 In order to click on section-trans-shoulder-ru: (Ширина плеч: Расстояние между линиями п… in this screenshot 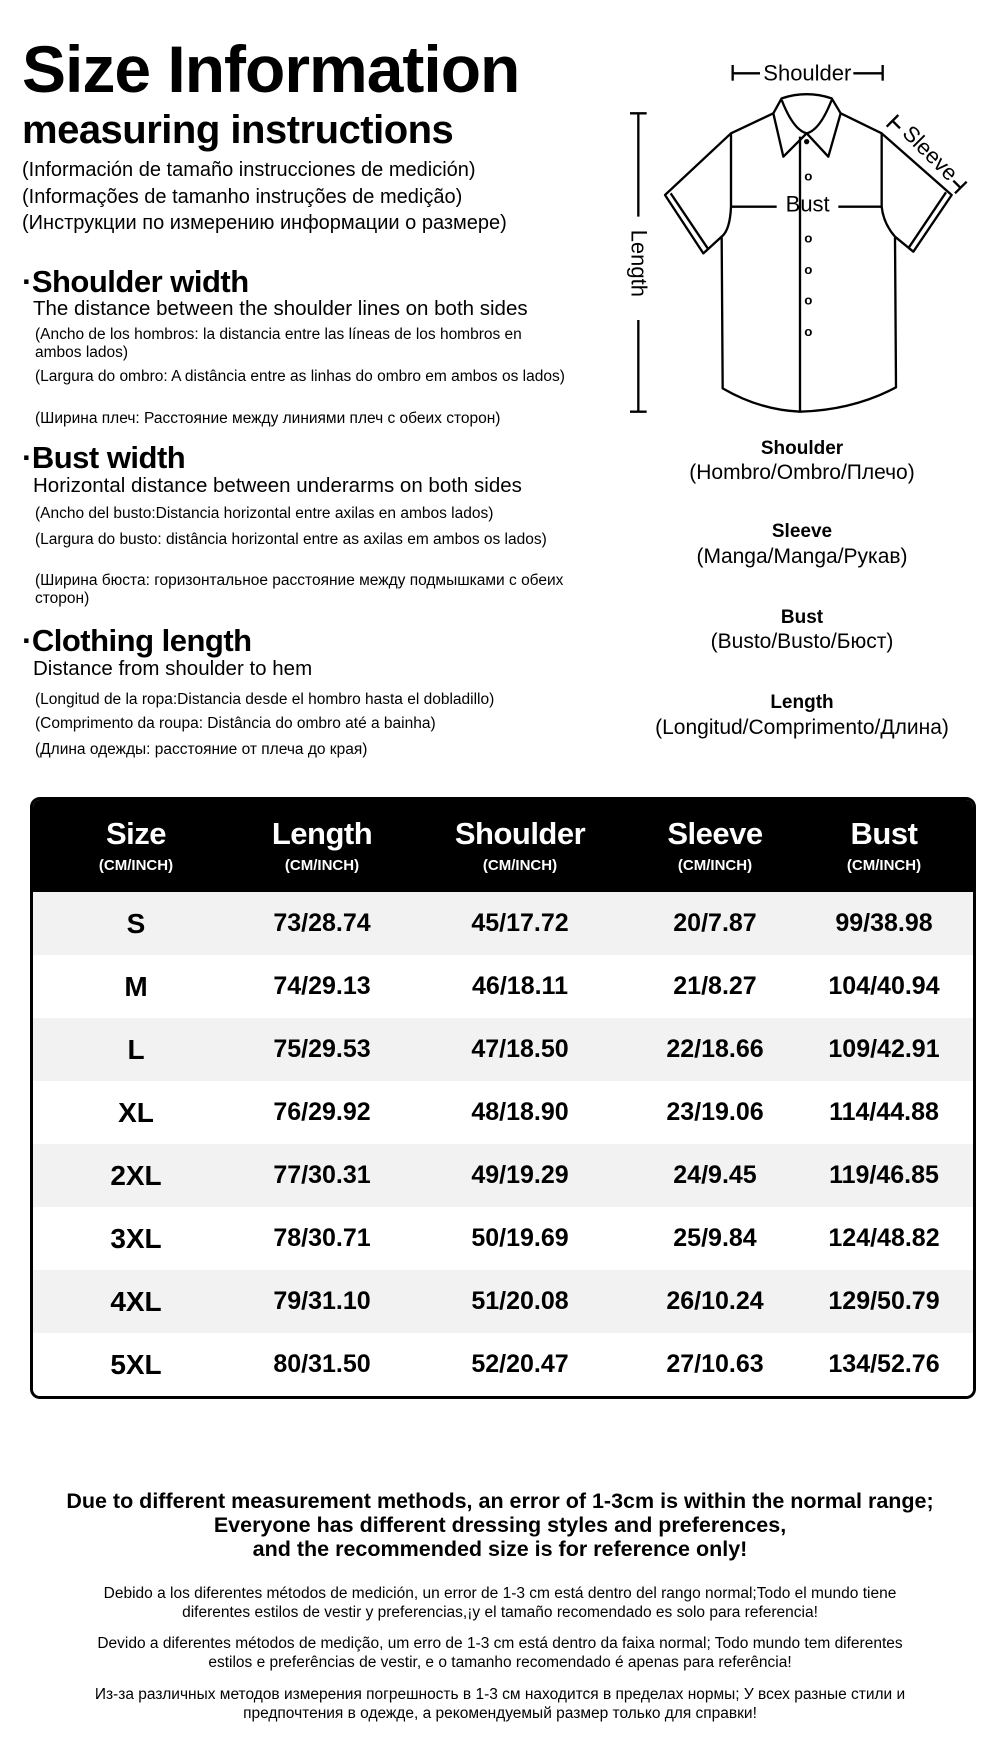, I will do `click(268, 418)`.